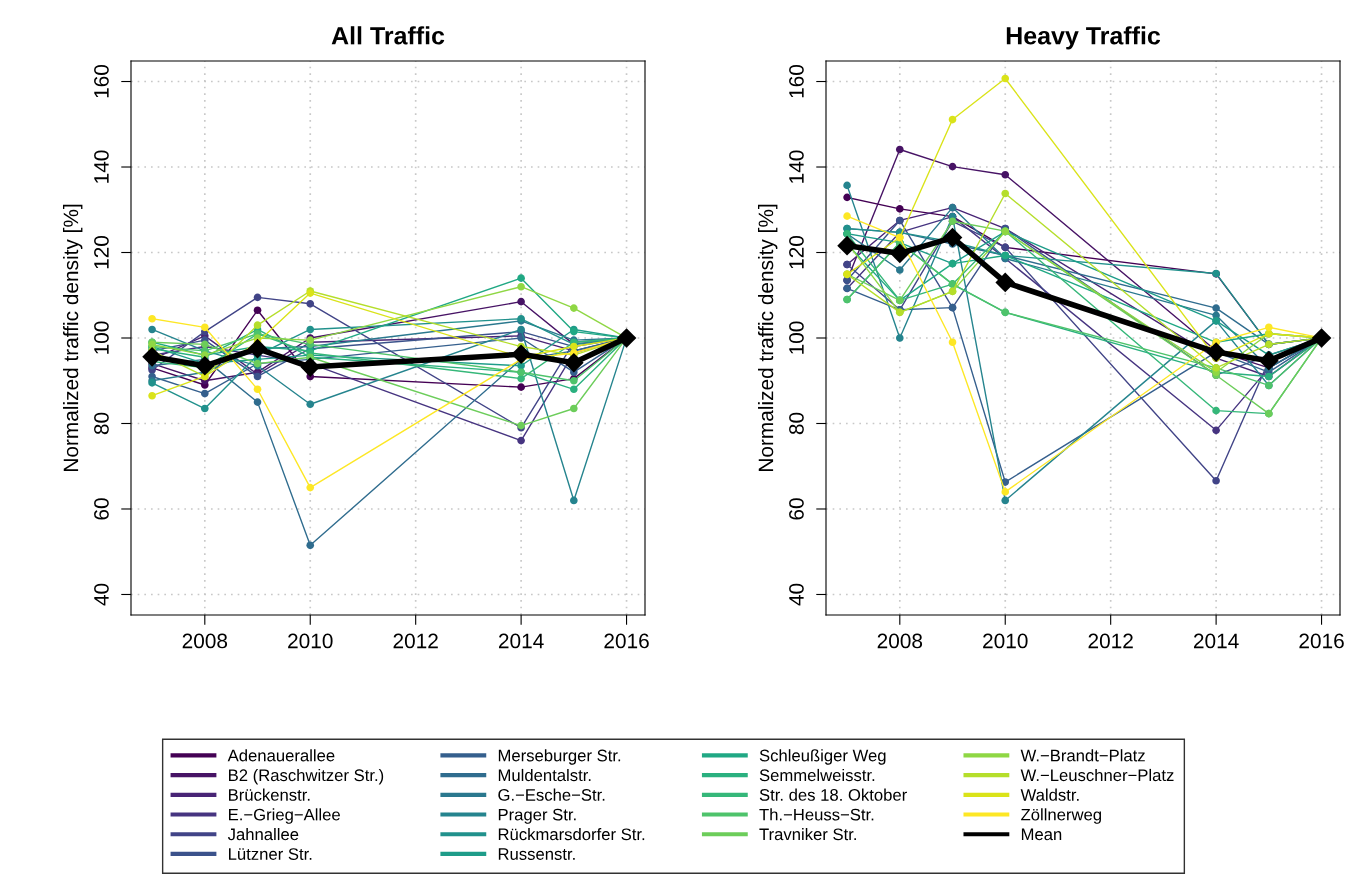 The image size is (1347, 886). Describe the element at coordinates (263, 834) in the screenshot. I see `legend-label: Jahnallee` at that location.